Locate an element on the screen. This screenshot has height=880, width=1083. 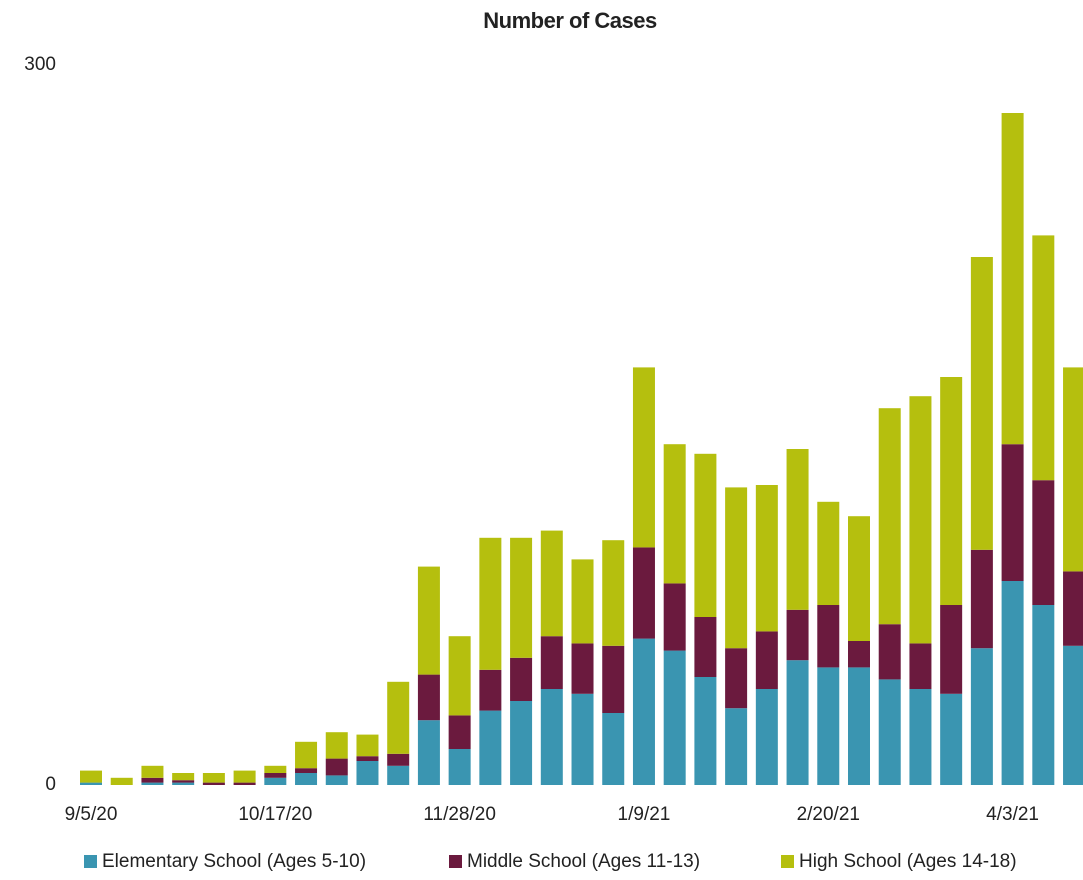
legend-label: Middle School (Ages 11-13) is located at coordinates (583, 861).